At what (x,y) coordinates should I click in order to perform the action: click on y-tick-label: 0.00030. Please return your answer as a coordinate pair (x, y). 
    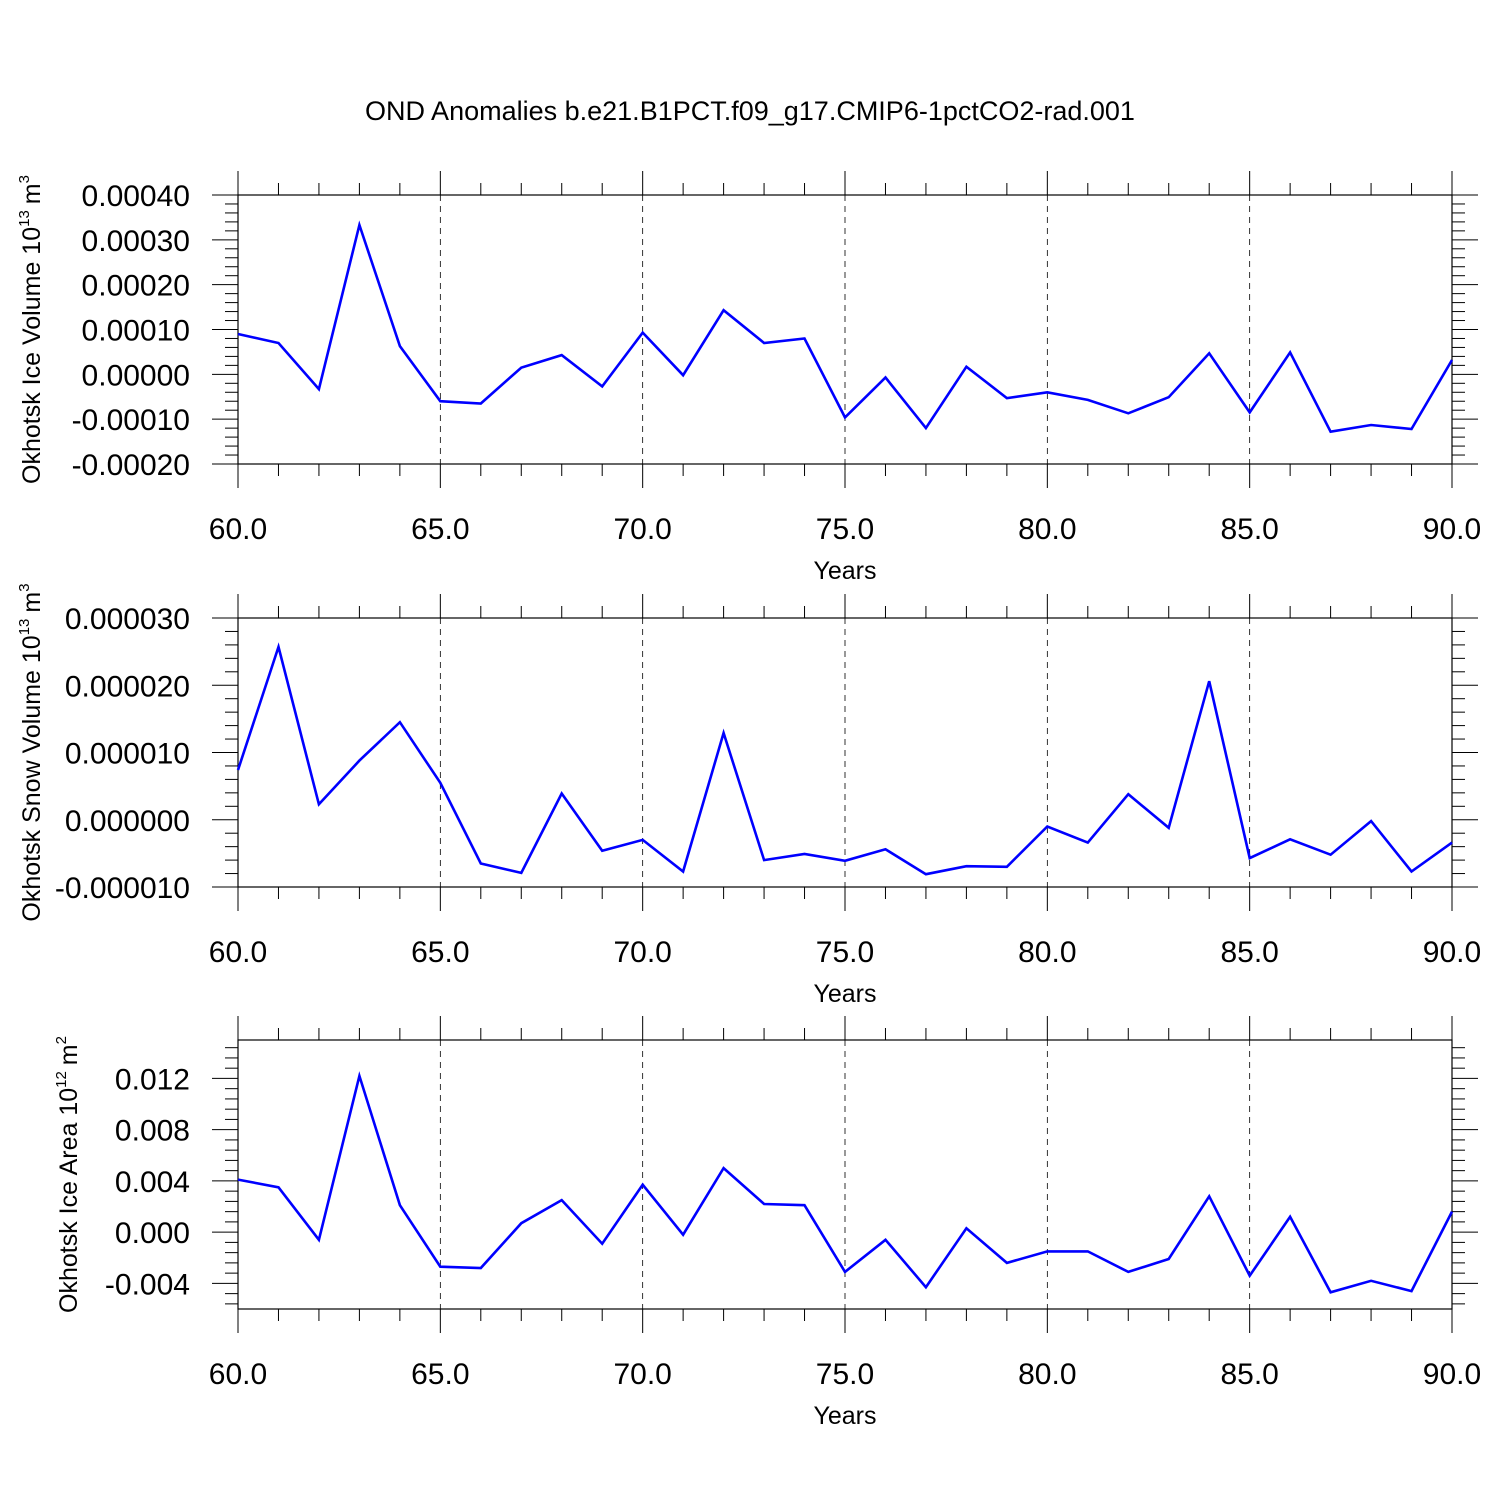
    Looking at the image, I should click on (136, 241).